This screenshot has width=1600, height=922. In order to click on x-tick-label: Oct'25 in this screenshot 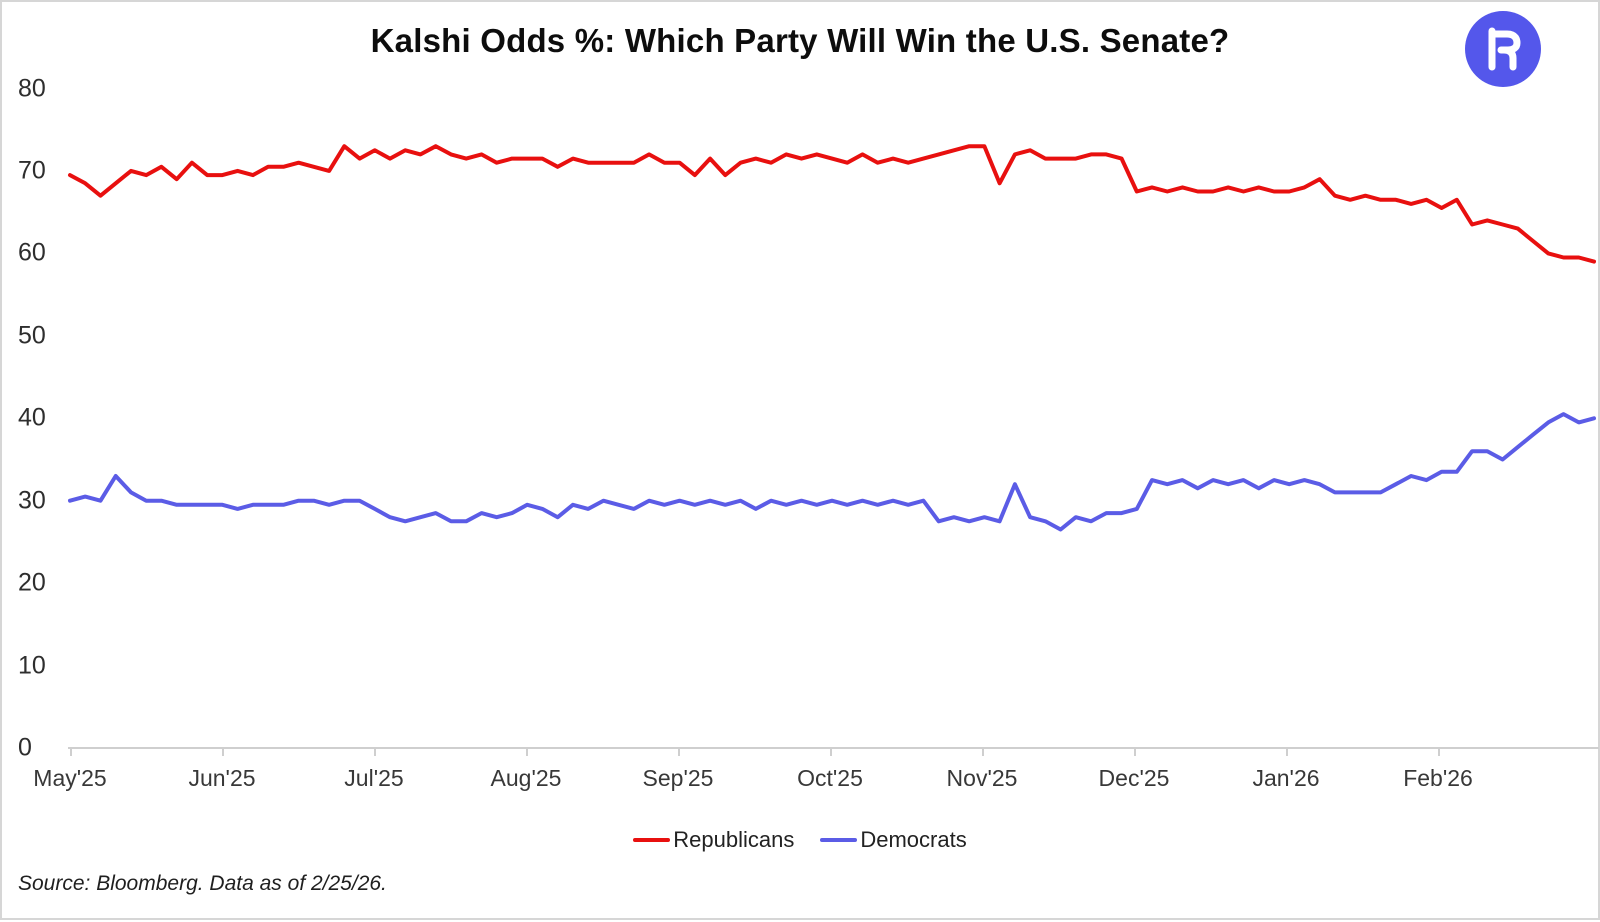, I will do `click(830, 778)`.